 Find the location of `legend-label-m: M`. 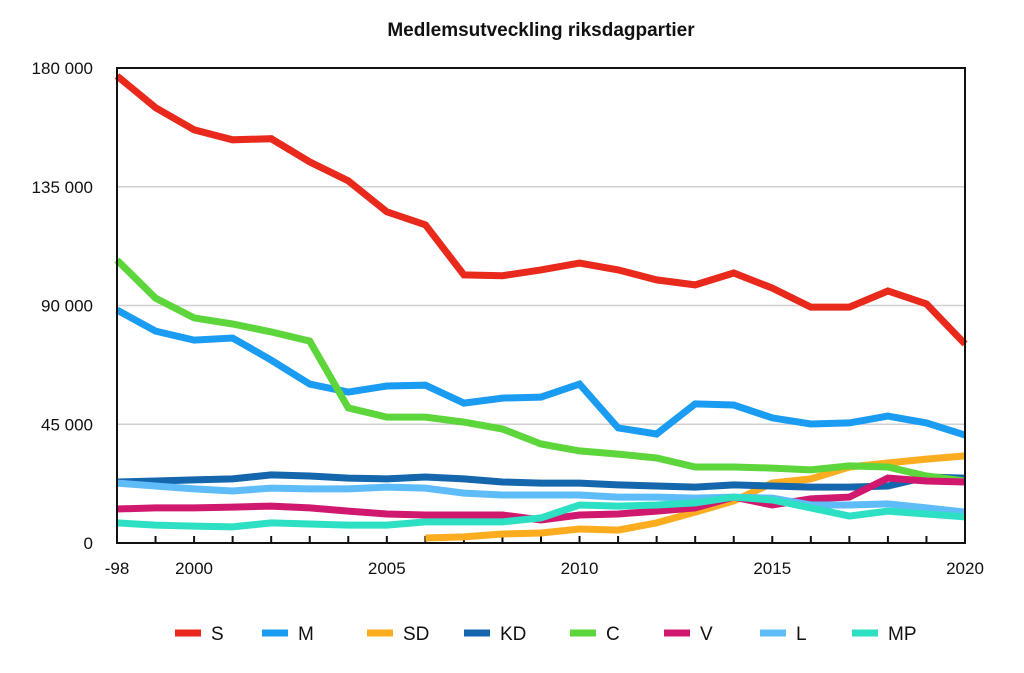

legend-label-m: M is located at coordinates (306, 634).